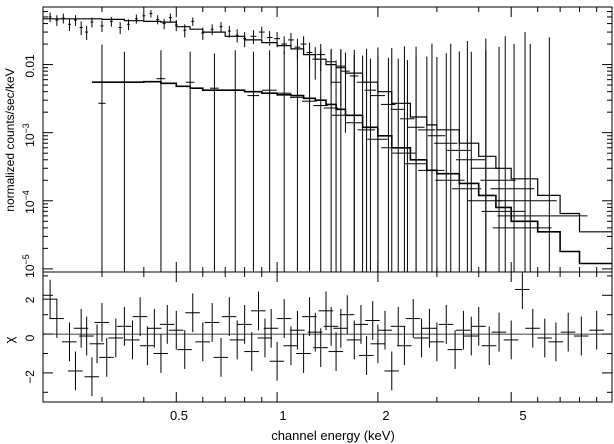  I want to click on residual-y-axis-label: χ, so click(9, 339).